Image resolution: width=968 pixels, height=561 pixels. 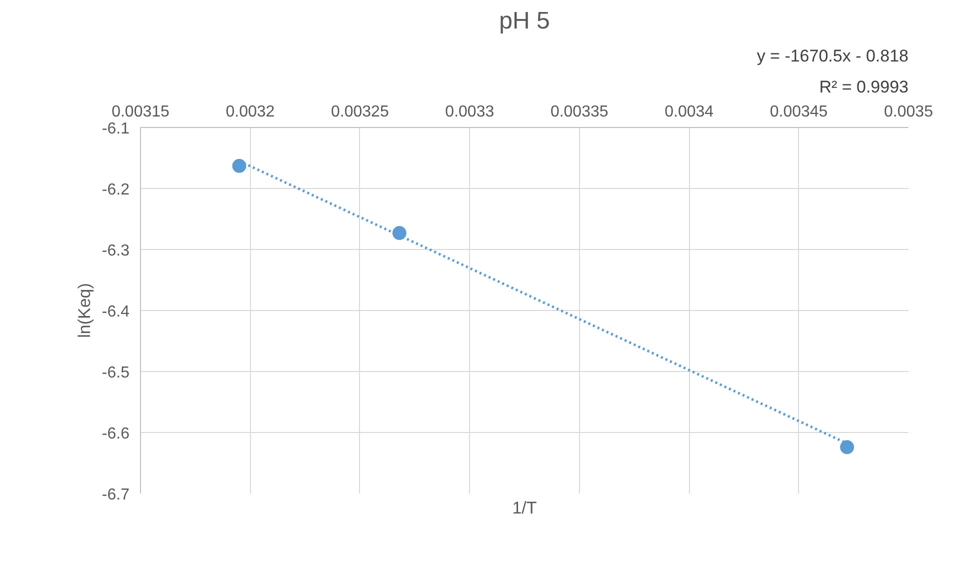 I want to click on x-tick-label: 0.00315, so click(x=141, y=112).